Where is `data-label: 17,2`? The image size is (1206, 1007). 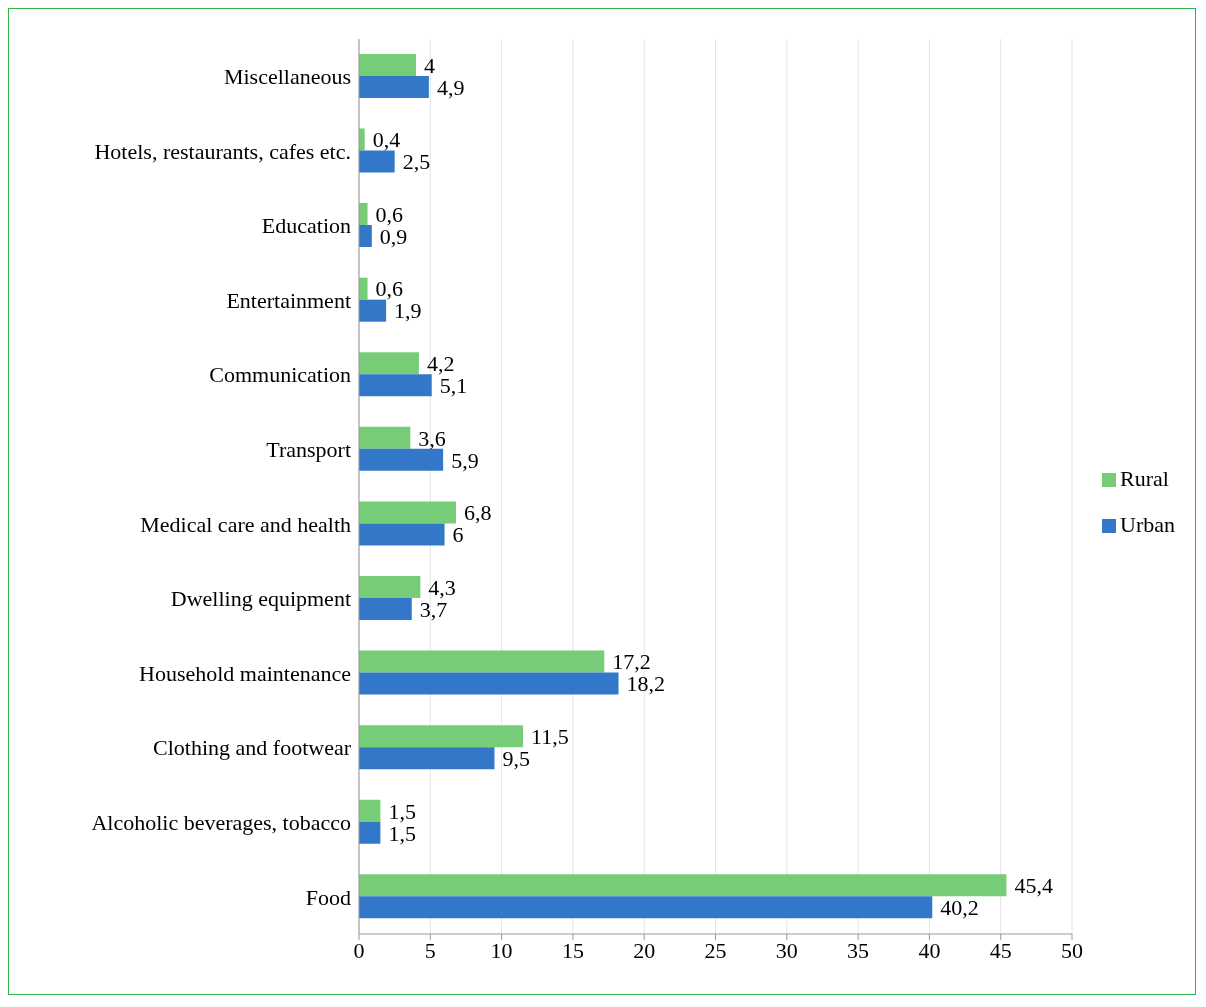
data-label: 17,2 is located at coordinates (631, 662).